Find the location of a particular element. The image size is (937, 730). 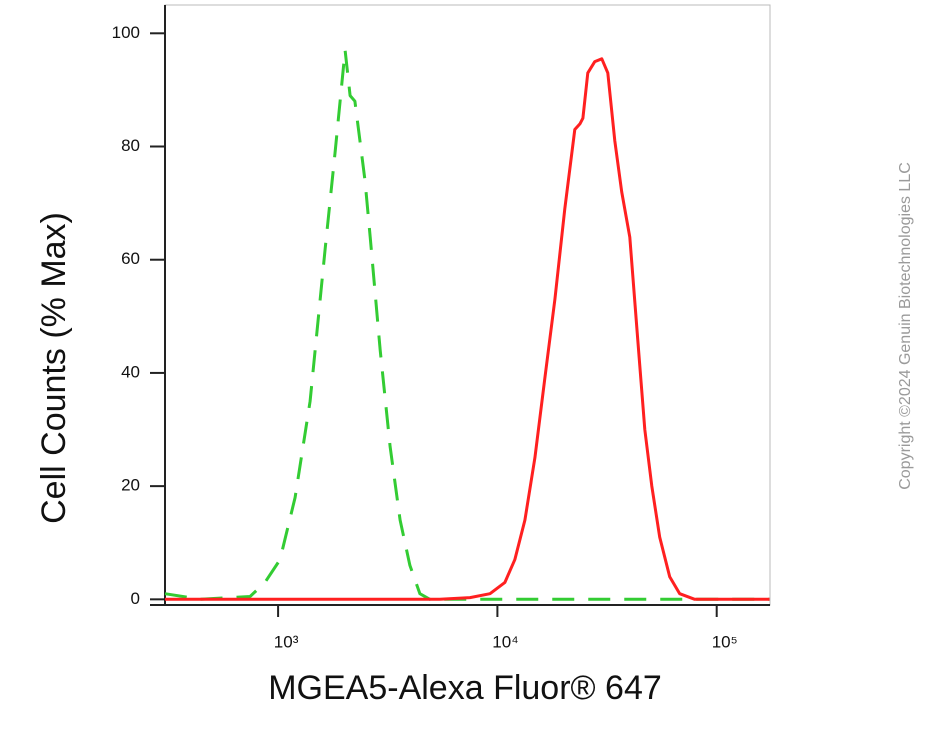

y-tick-label: 40 is located at coordinates (130, 371).